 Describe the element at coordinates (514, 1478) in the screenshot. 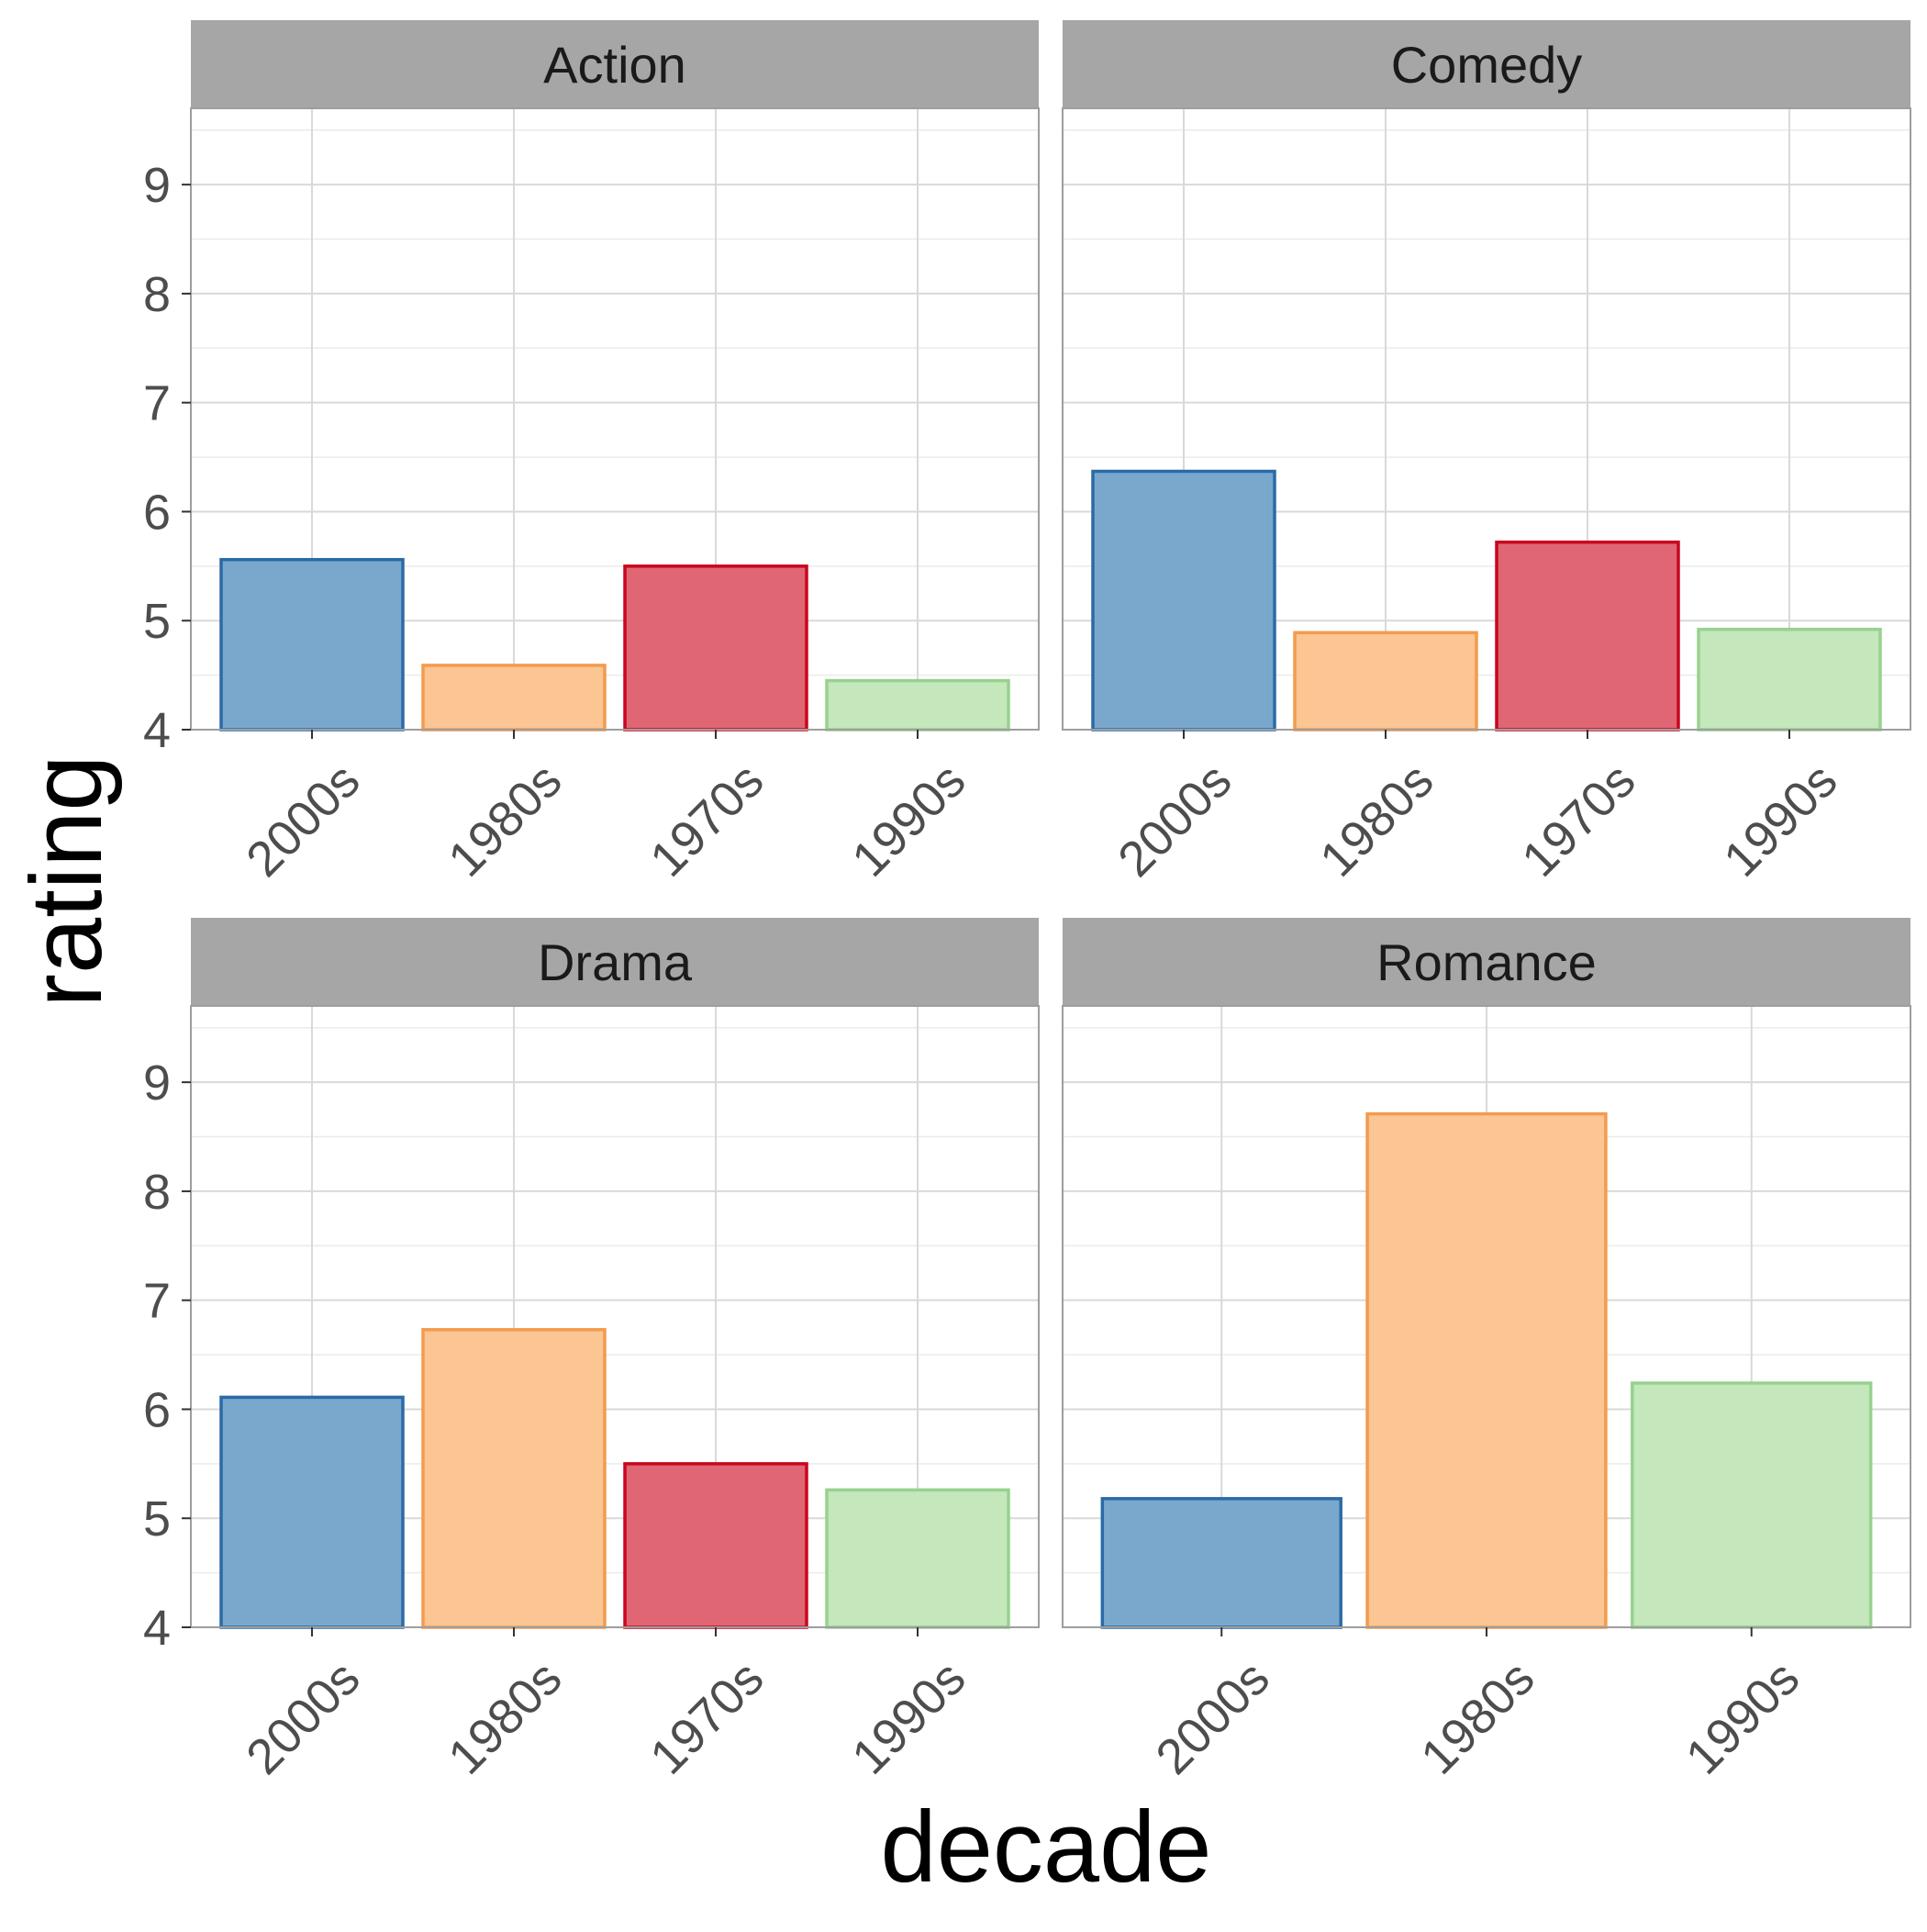

I see `bar-drama-1980s` at that location.